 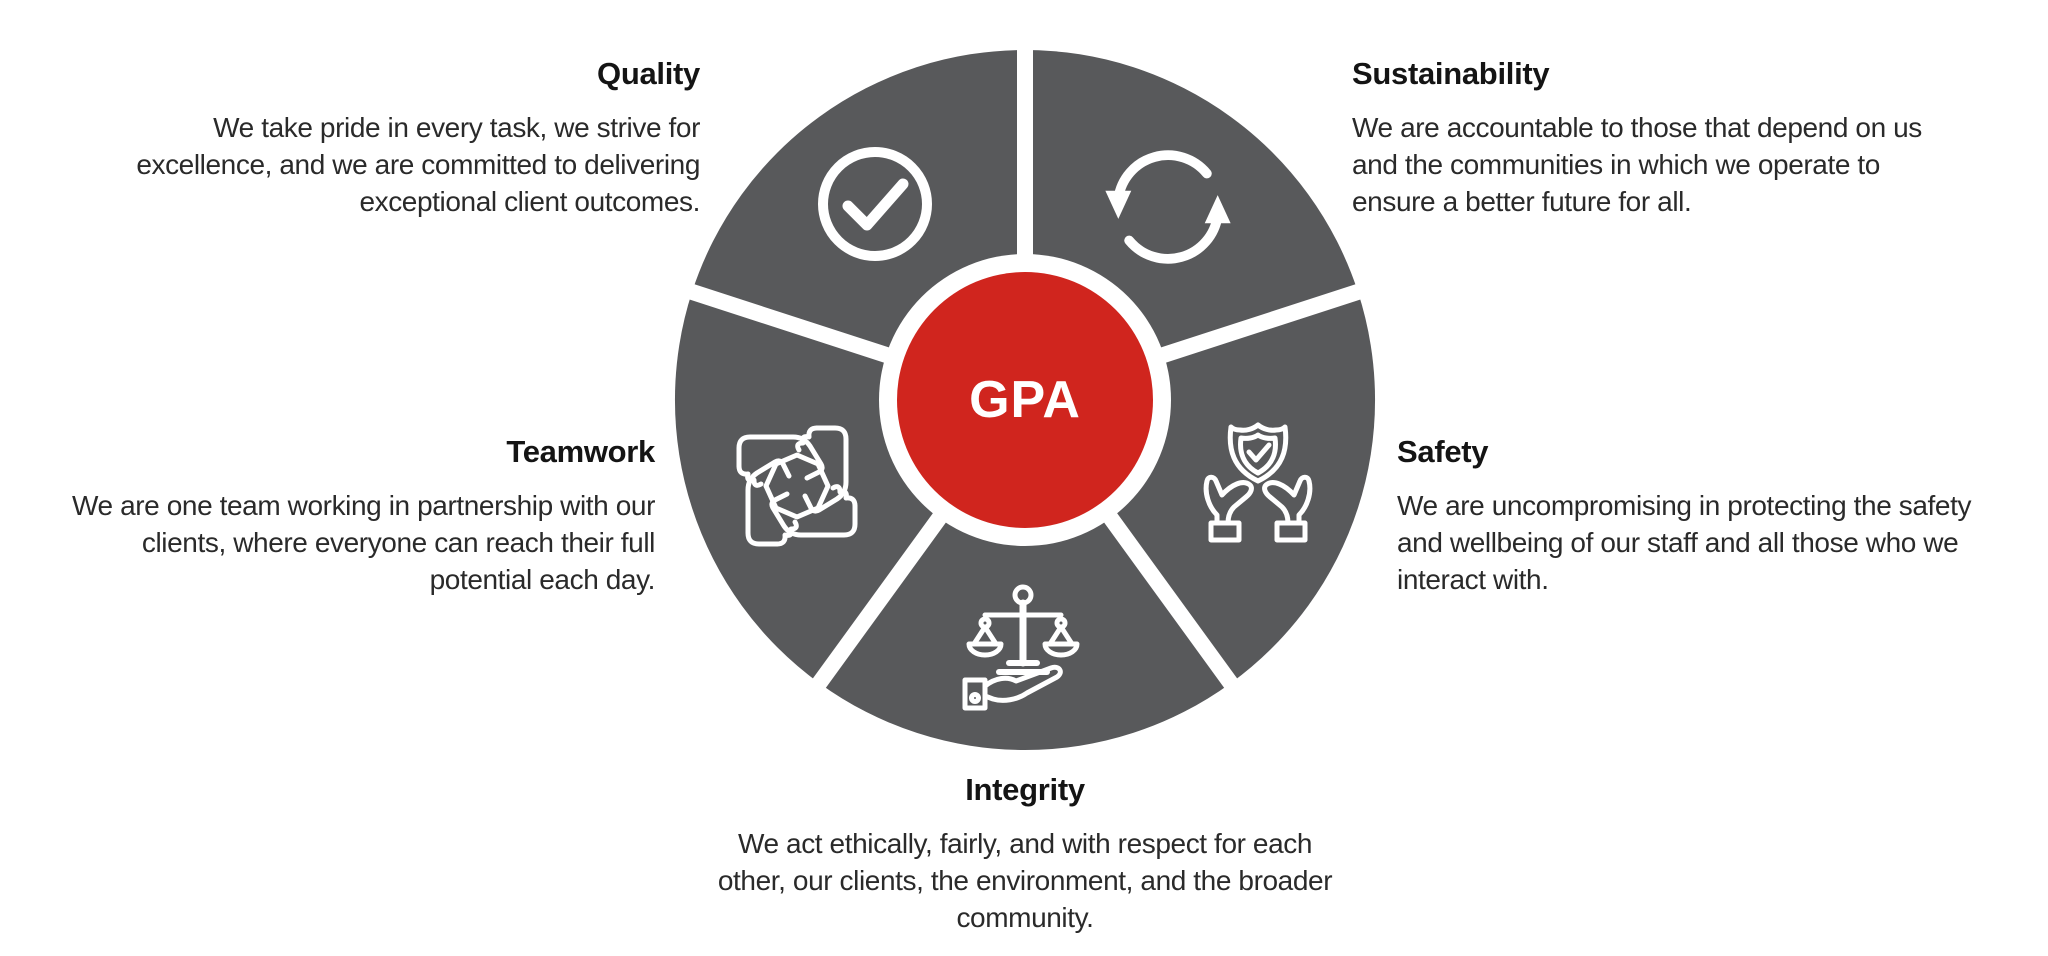 What do you see at coordinates (1168, 207) in the screenshot?
I see `cycle-arrows-icon` at bounding box center [1168, 207].